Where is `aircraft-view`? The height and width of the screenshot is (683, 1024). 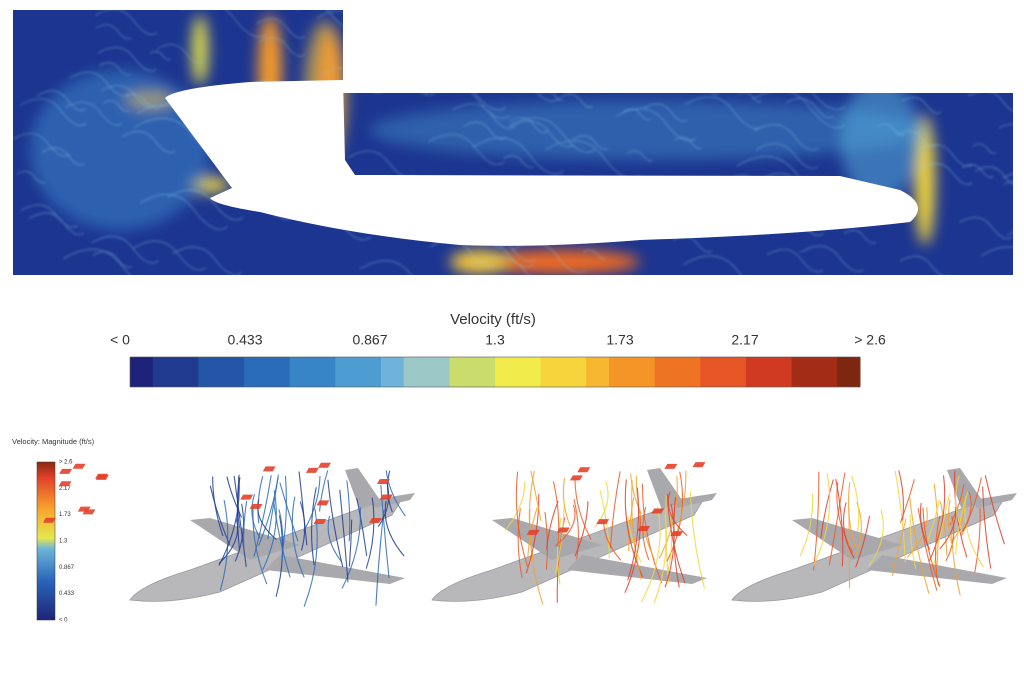
aircraft-view is located at coordinates (771, 532).